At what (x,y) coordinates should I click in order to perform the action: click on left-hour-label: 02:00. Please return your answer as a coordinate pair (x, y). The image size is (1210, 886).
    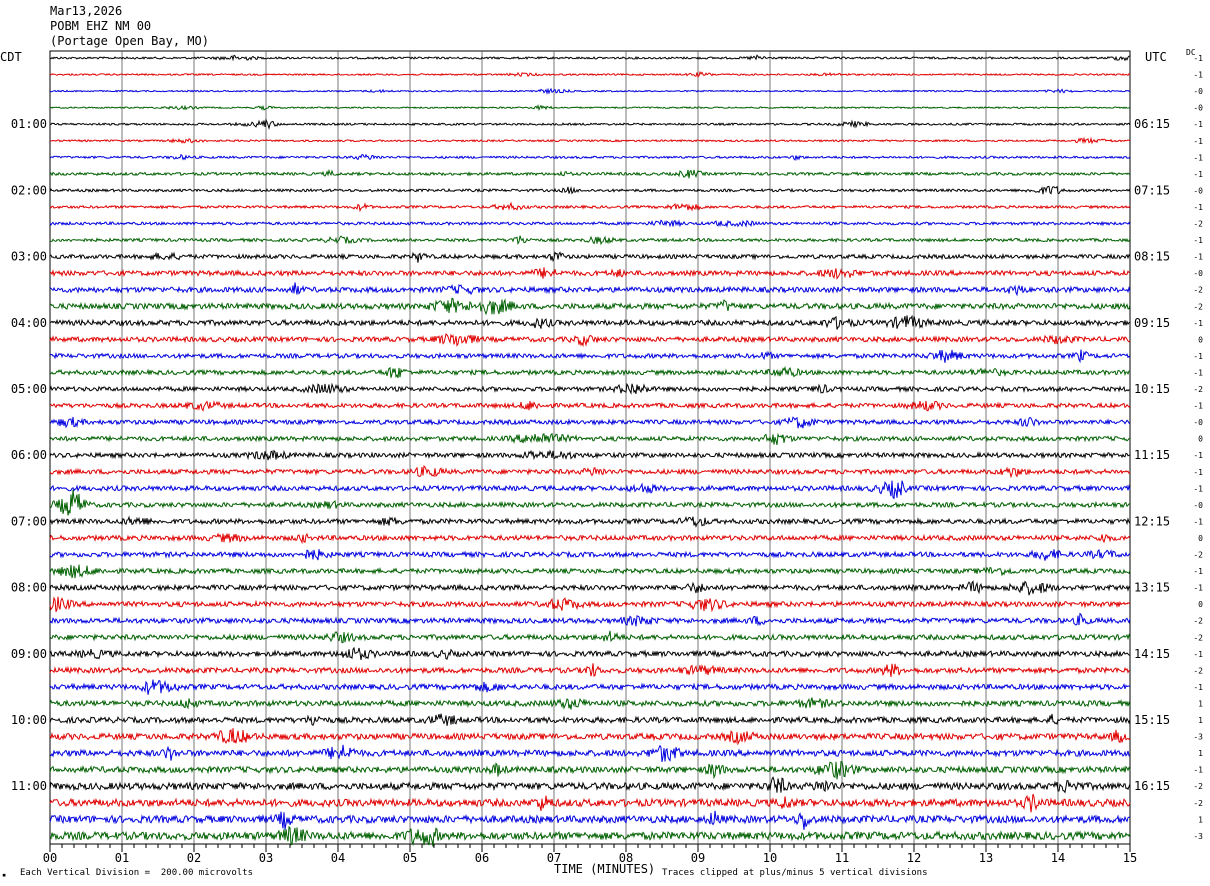
    Looking at the image, I should click on (29, 190).